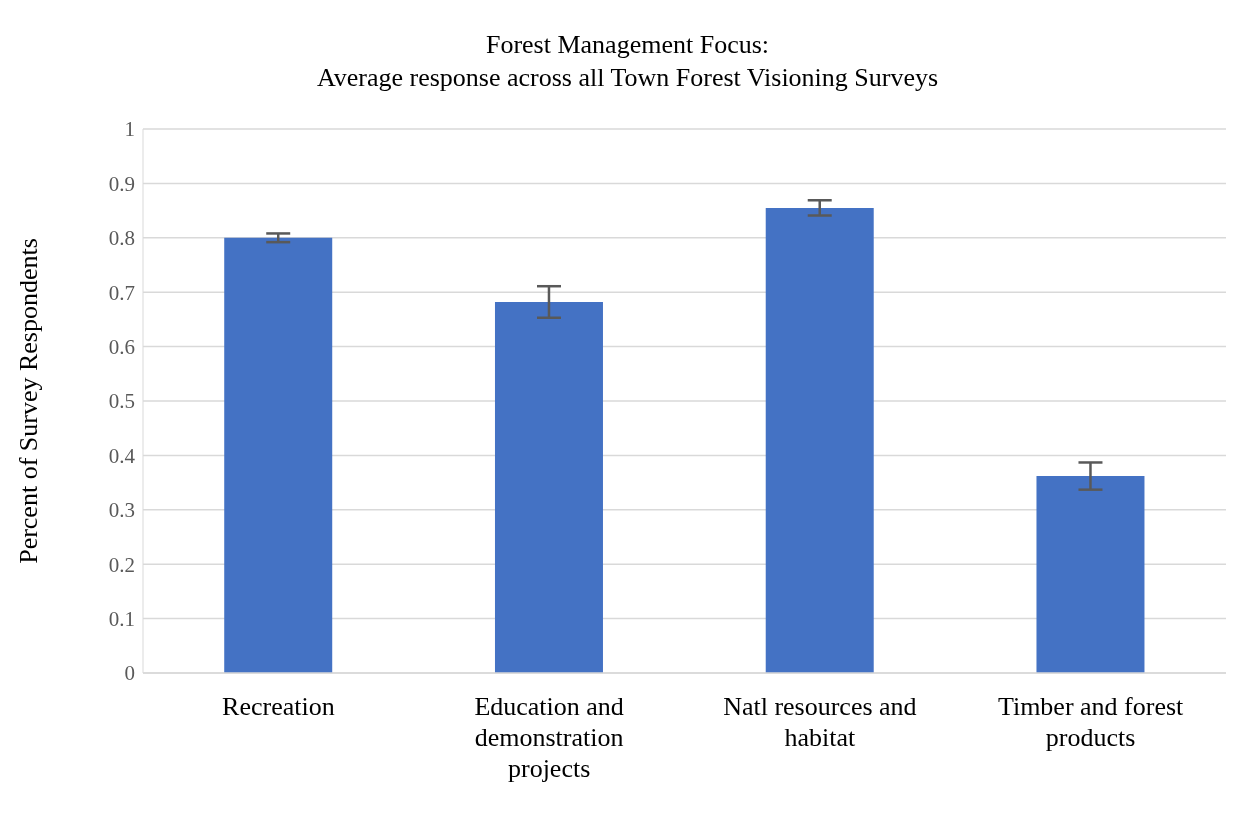 This screenshot has height=814, width=1255. I want to click on x-tick-label: Timber and forest products, so click(1091, 722).